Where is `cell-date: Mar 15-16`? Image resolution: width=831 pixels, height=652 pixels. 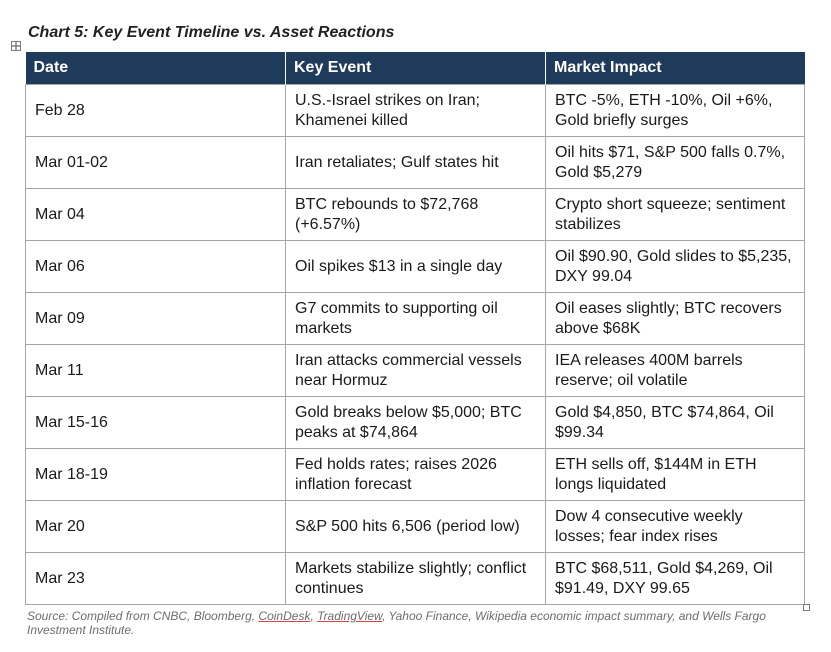 cell-date: Mar 15-16 is located at coordinates (155, 422).